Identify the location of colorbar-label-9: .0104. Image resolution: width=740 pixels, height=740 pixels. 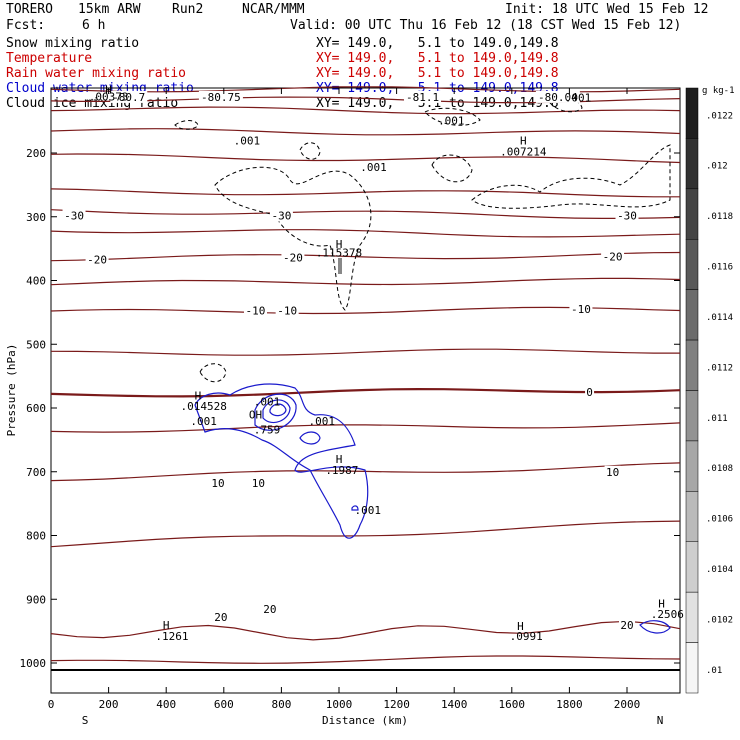
(719, 570).